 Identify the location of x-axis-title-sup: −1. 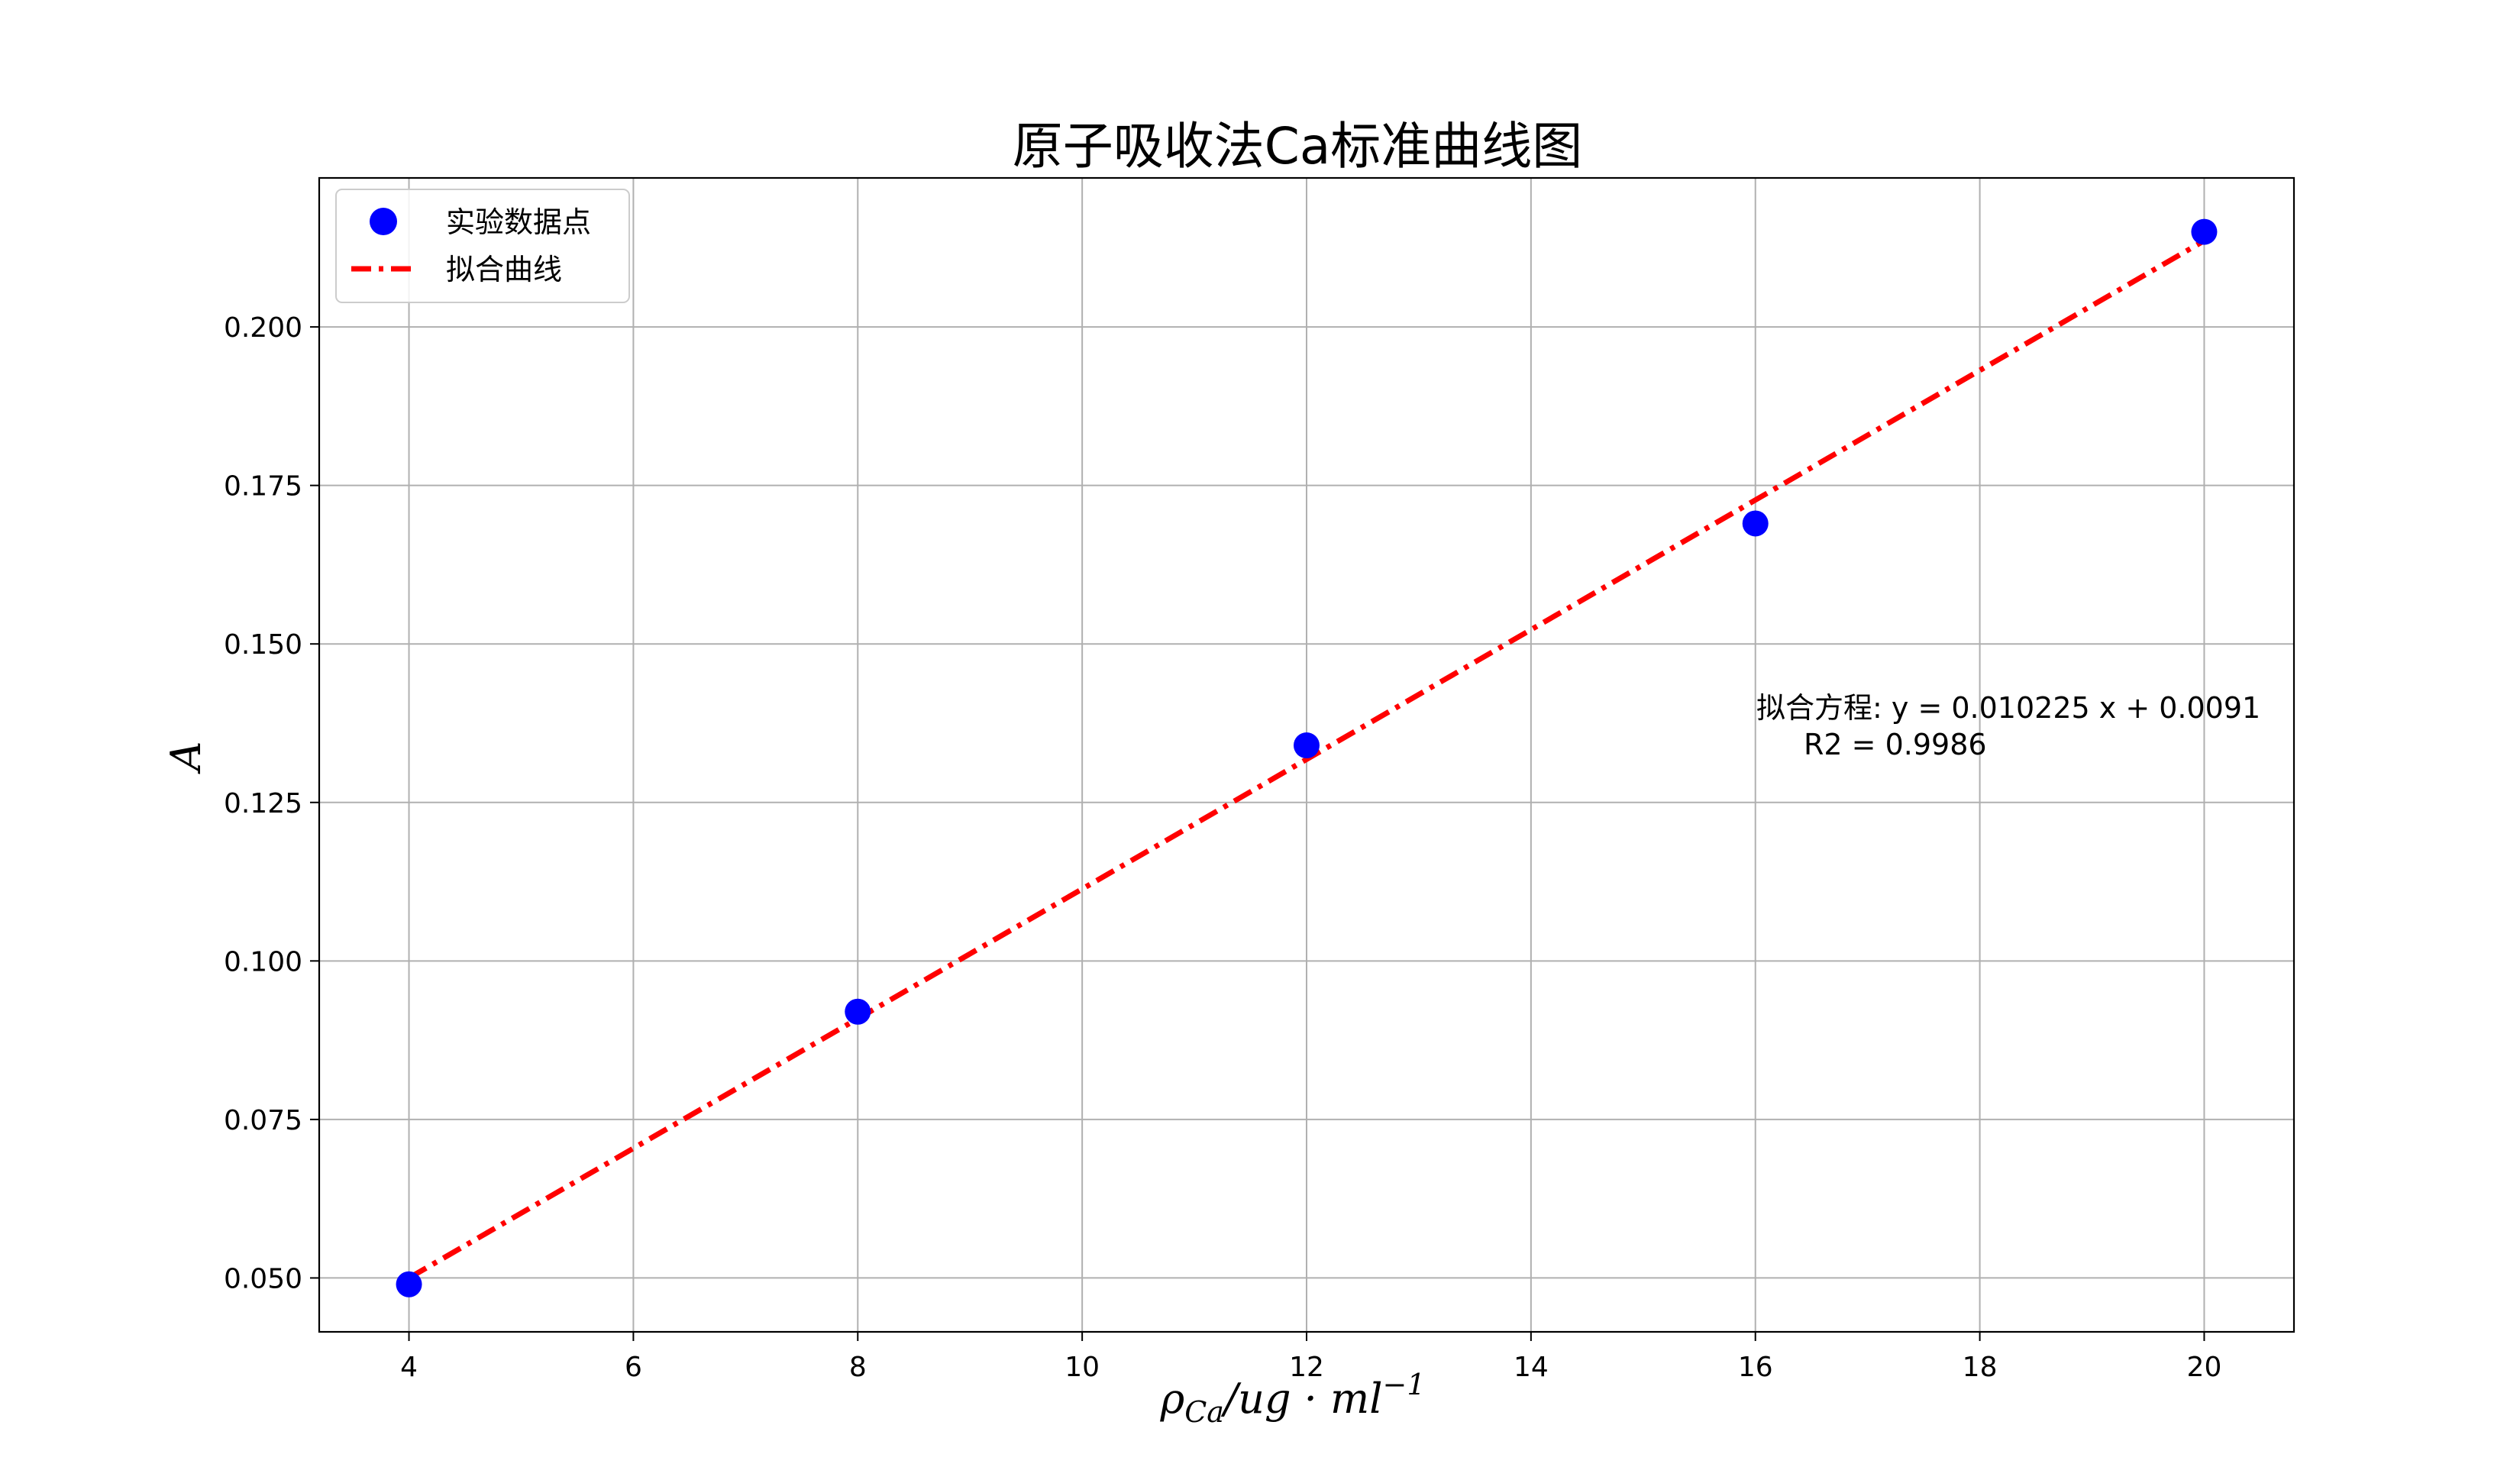
(1404, 1384).